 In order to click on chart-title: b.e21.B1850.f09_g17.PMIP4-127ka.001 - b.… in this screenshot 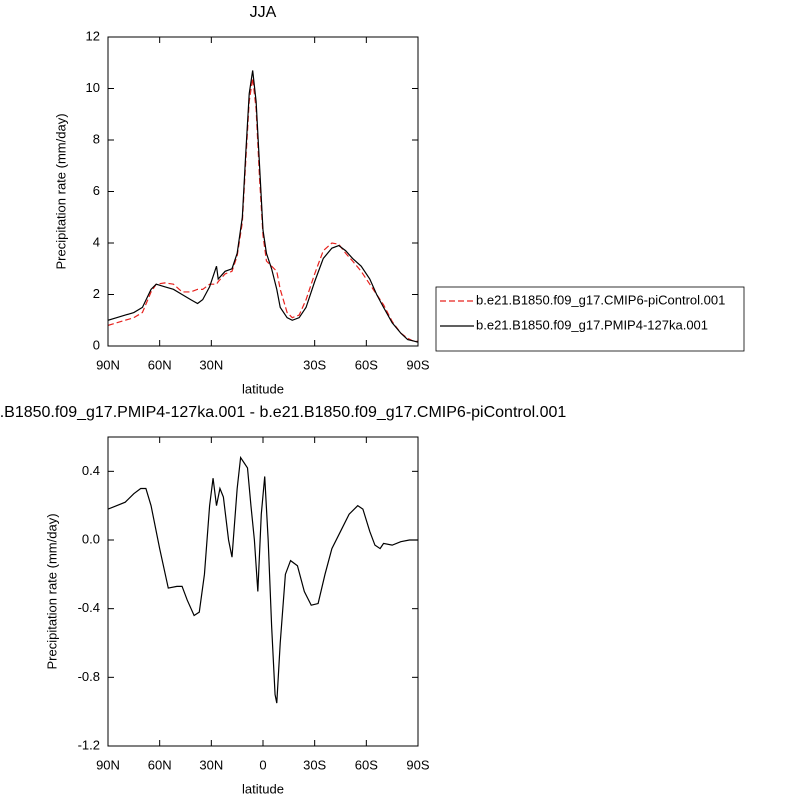, I will do `click(283, 412)`.